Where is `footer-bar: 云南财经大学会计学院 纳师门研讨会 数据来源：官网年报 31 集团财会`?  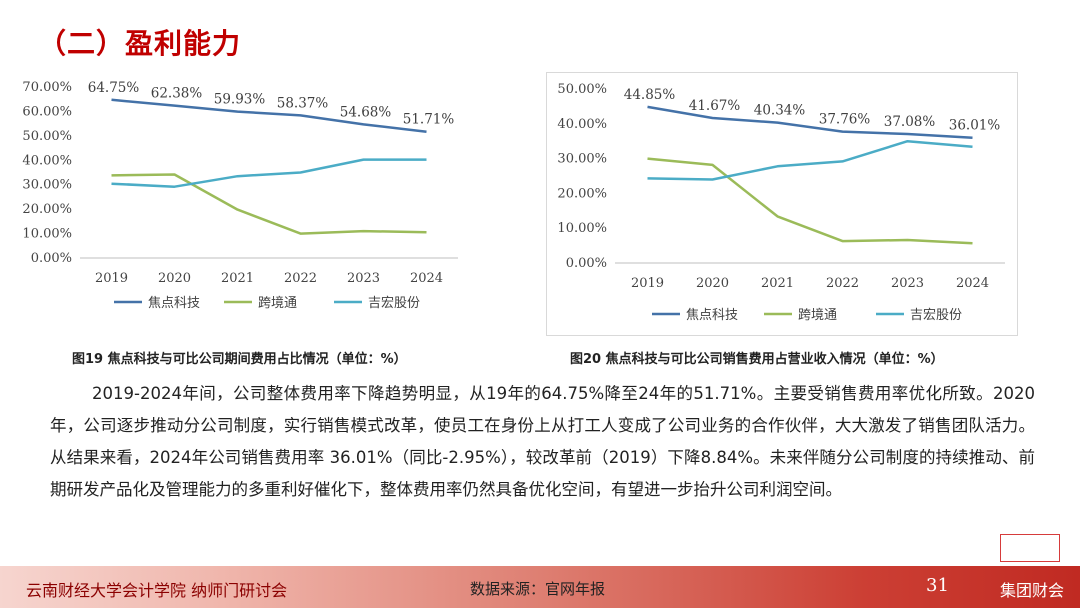 footer-bar: 云南财经大学会计学院 纳师门研讨会 数据来源：官网年报 31 集团财会 is located at coordinates (540, 587).